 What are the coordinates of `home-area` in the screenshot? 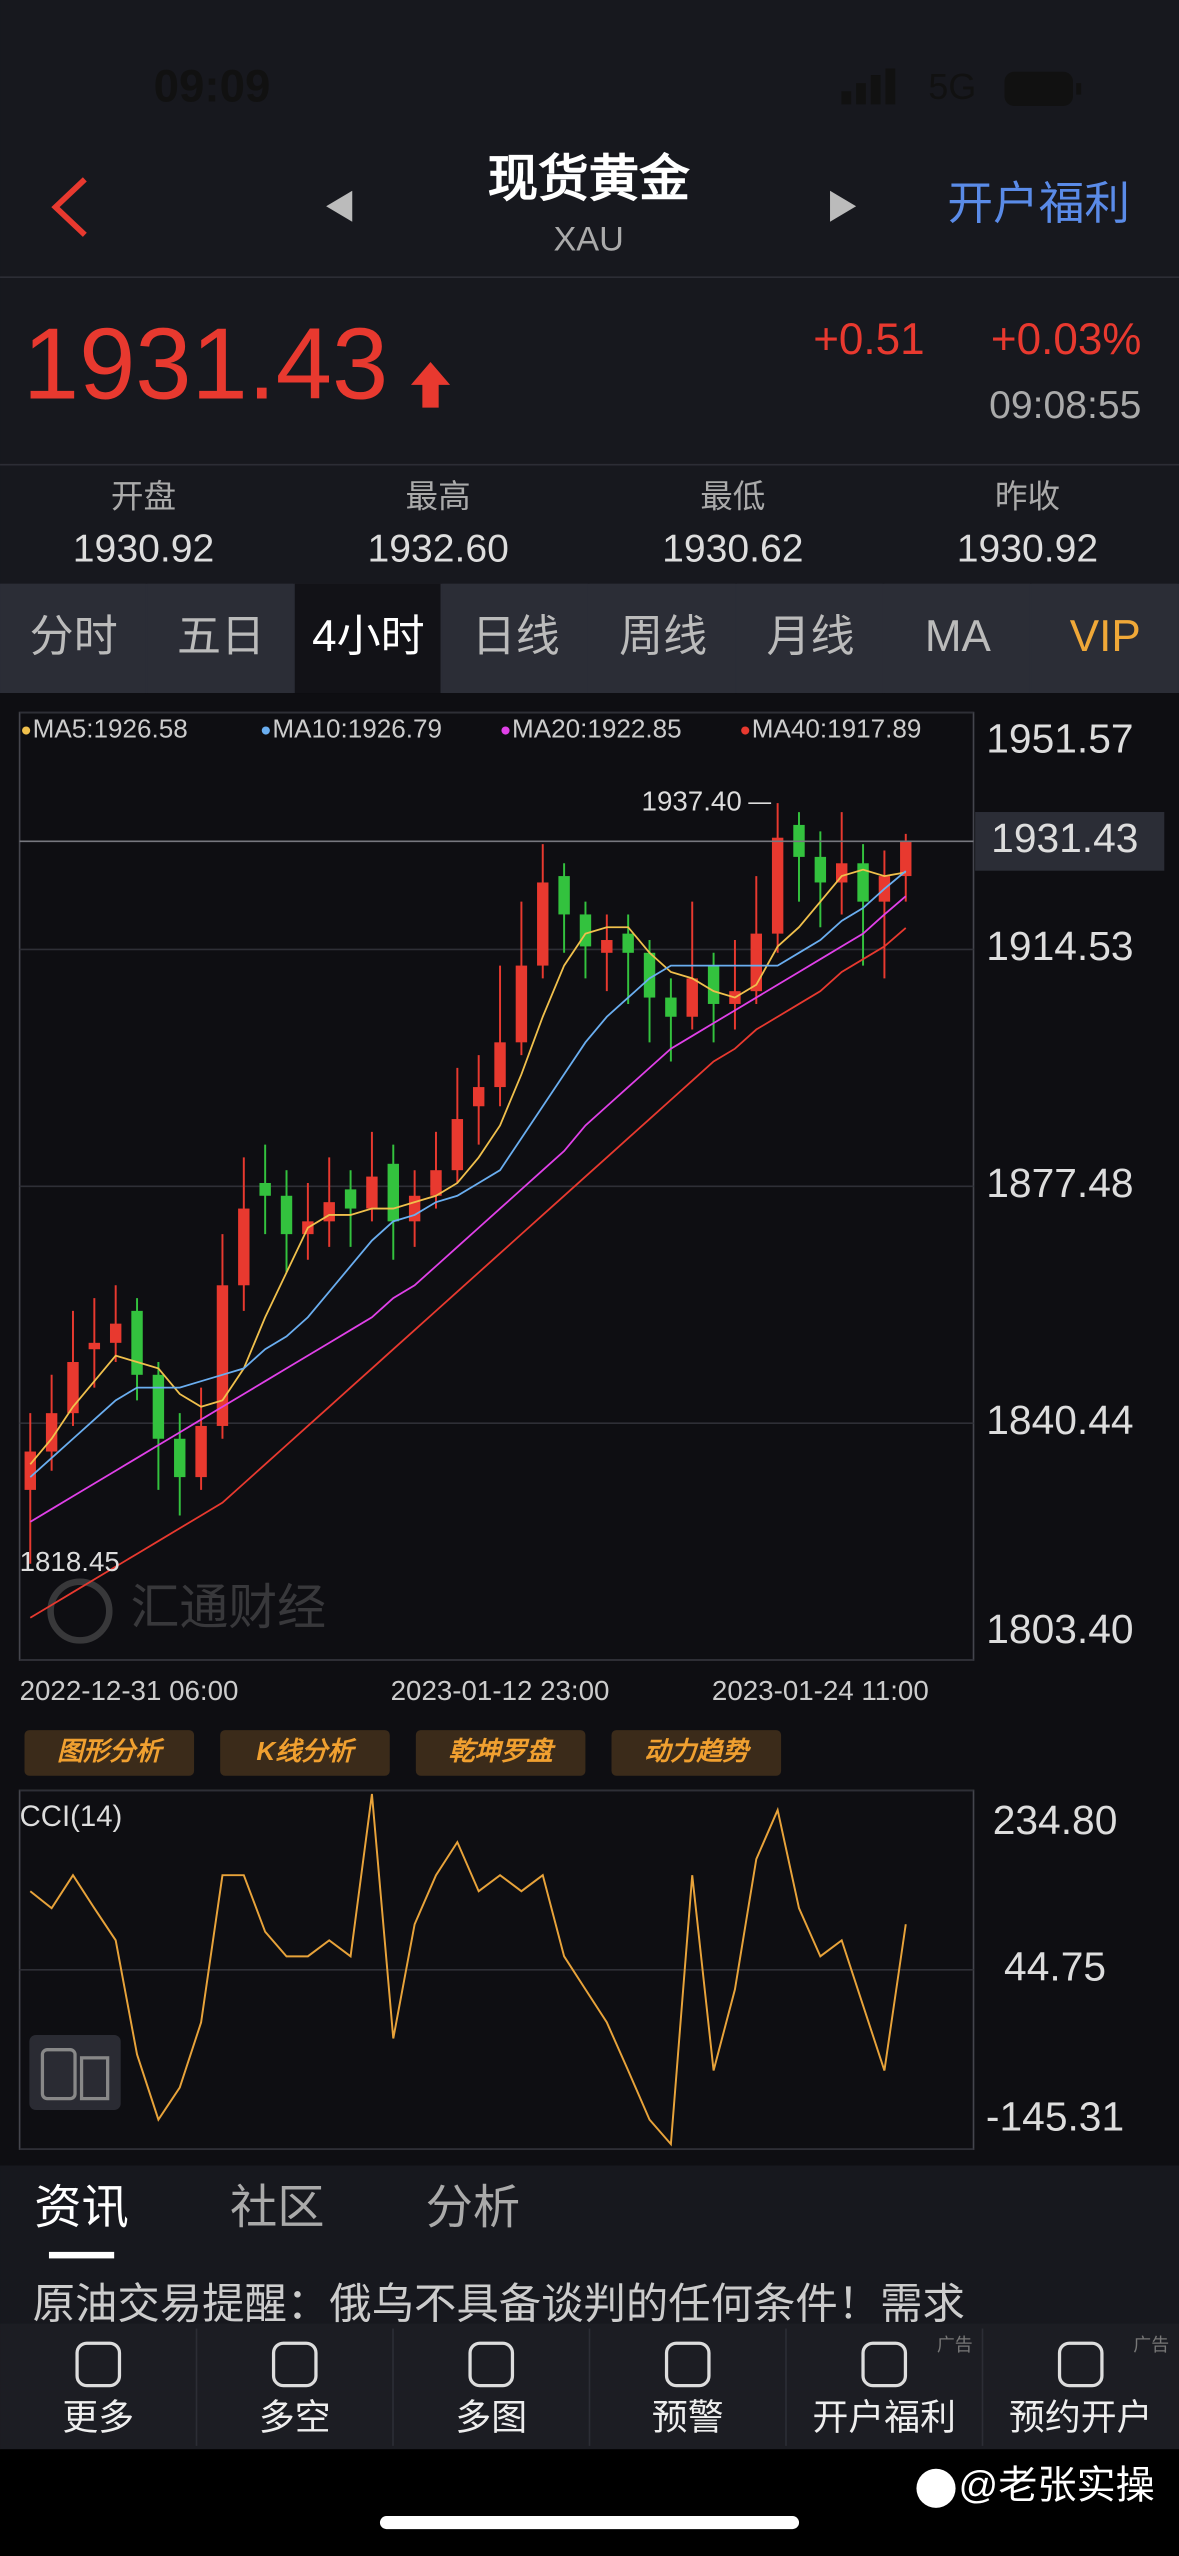 It's located at (589, 2502).